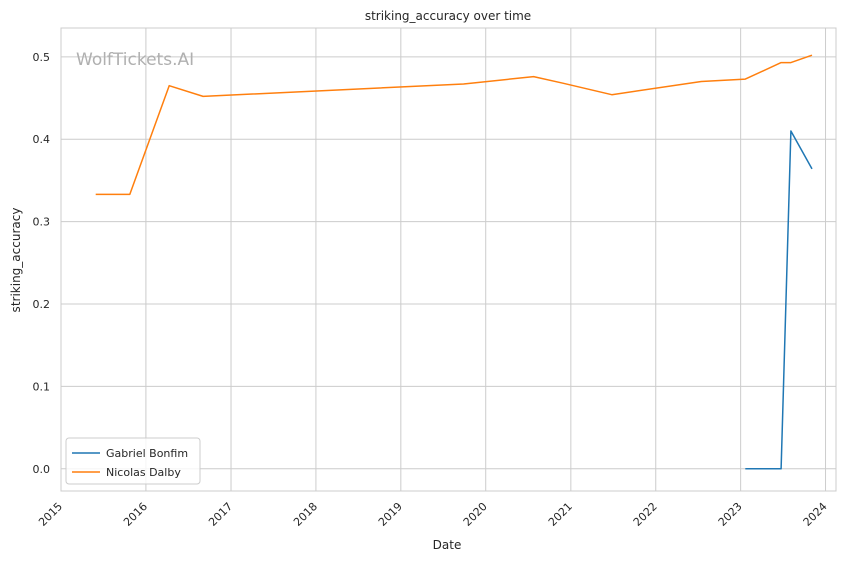 This screenshot has width=844, height=561. Describe the element at coordinates (42, 263) in the screenshot. I see `y-axis-ticks: 0.0 0.1 0.2 0.3 0.4 0.5` at that location.